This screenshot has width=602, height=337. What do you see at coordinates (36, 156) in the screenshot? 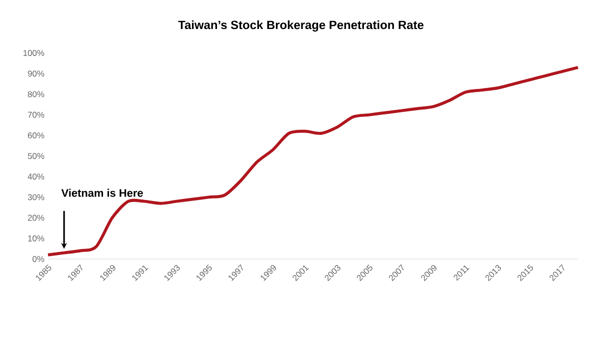
I see `y-tick-label: 50%` at bounding box center [36, 156].